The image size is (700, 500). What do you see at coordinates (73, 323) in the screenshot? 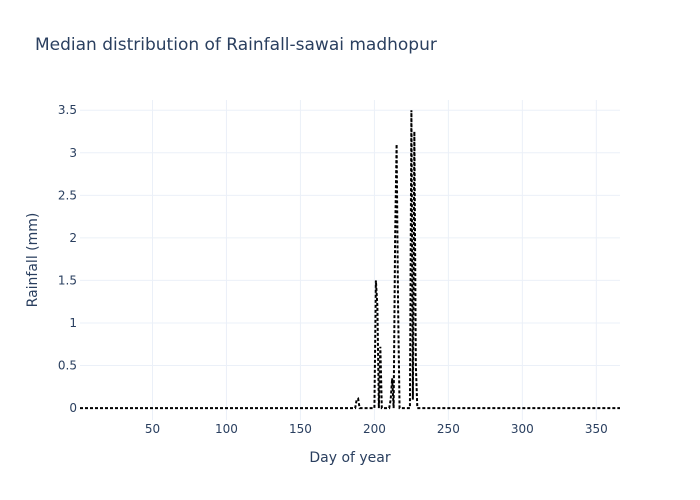
I see `y-tick-label: 1` at bounding box center [73, 323].